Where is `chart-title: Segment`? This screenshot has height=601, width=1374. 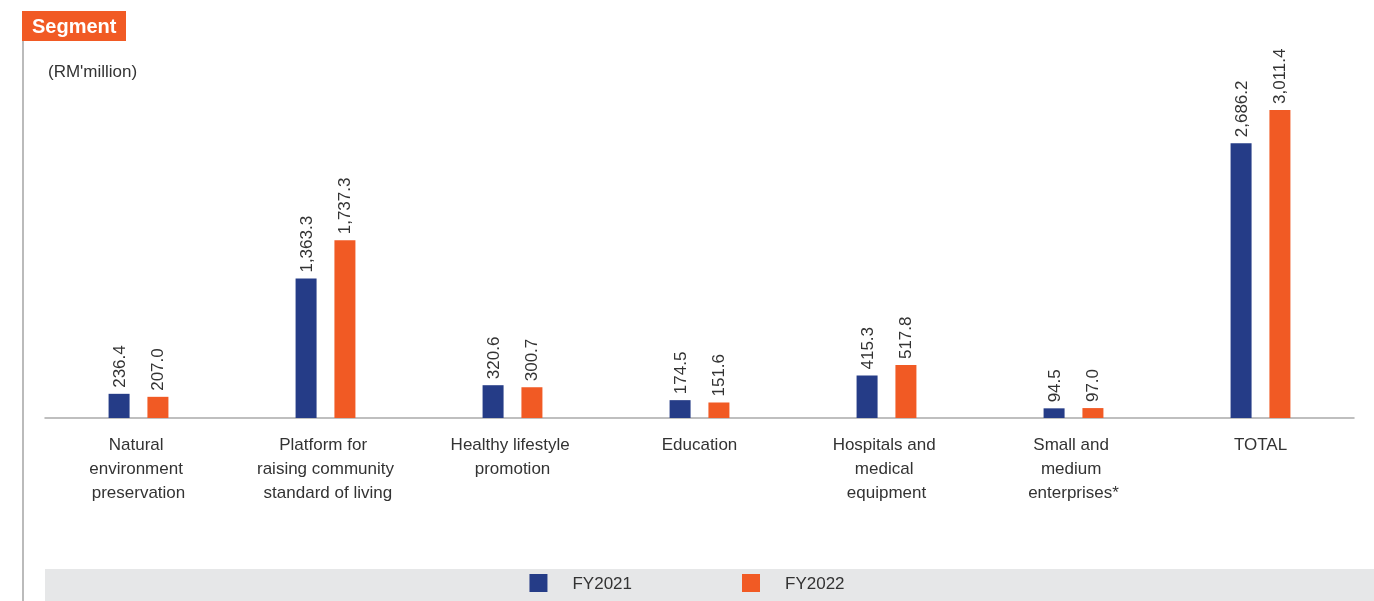 chart-title: Segment is located at coordinates (74, 26).